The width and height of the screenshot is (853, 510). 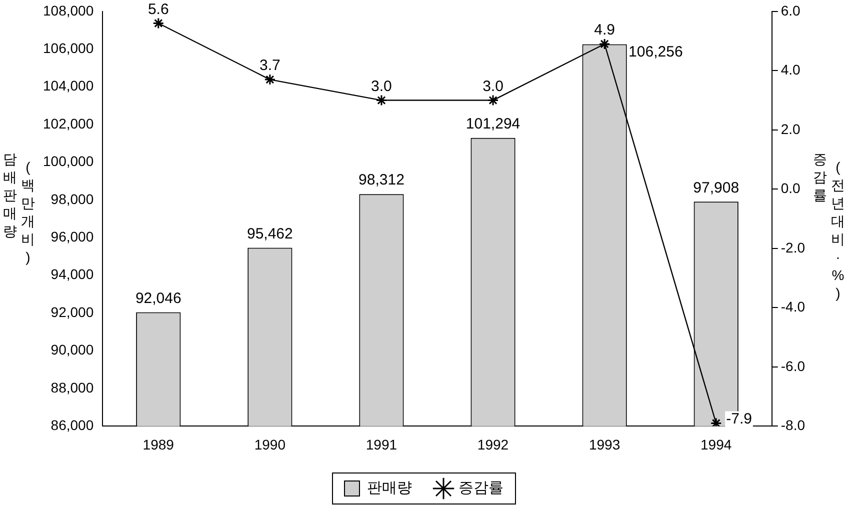 What do you see at coordinates (72, 312) in the screenshot?
I see `y-tick-label: 92,000` at bounding box center [72, 312].